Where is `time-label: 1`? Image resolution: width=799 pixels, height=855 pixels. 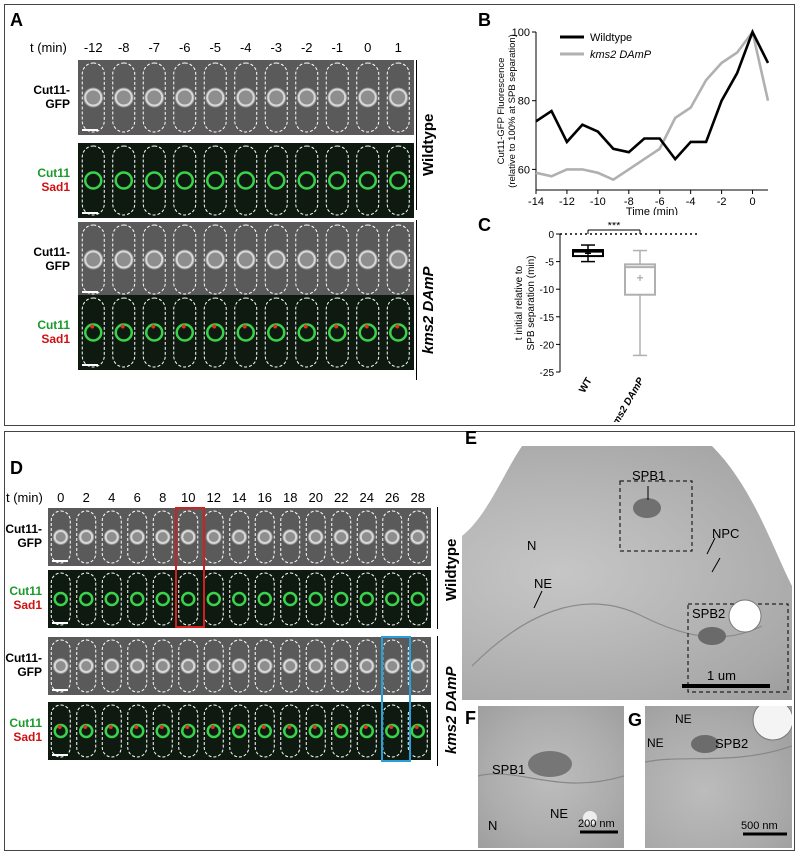
time-label: 1 is located at coordinates (398, 47).